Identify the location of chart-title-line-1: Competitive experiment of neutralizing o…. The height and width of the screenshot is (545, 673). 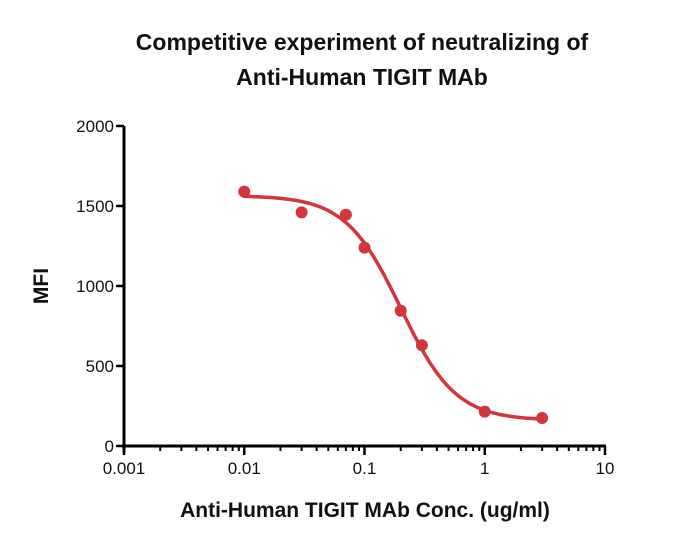
(362, 42).